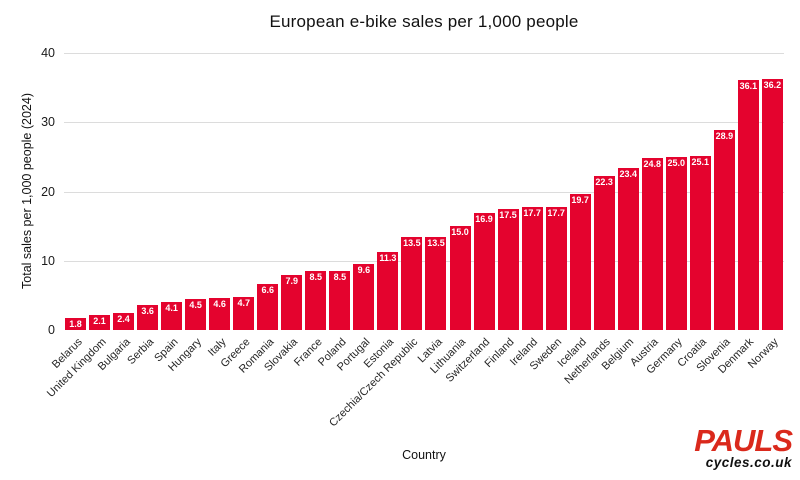  What do you see at coordinates (243, 303) in the screenshot?
I see `bar-value-label: 4.7` at bounding box center [243, 303].